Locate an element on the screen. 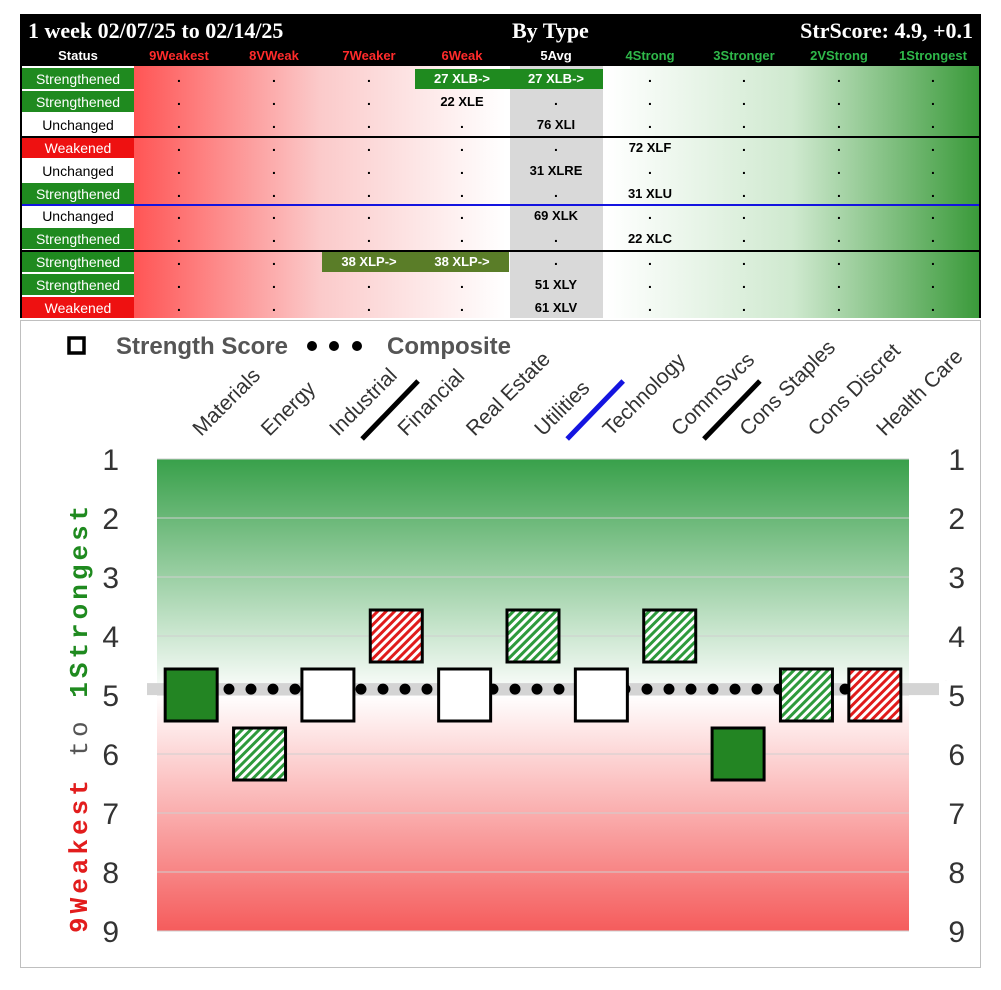 The height and width of the screenshot is (990, 1001). avg-column-band is located at coordinates (556, 192).